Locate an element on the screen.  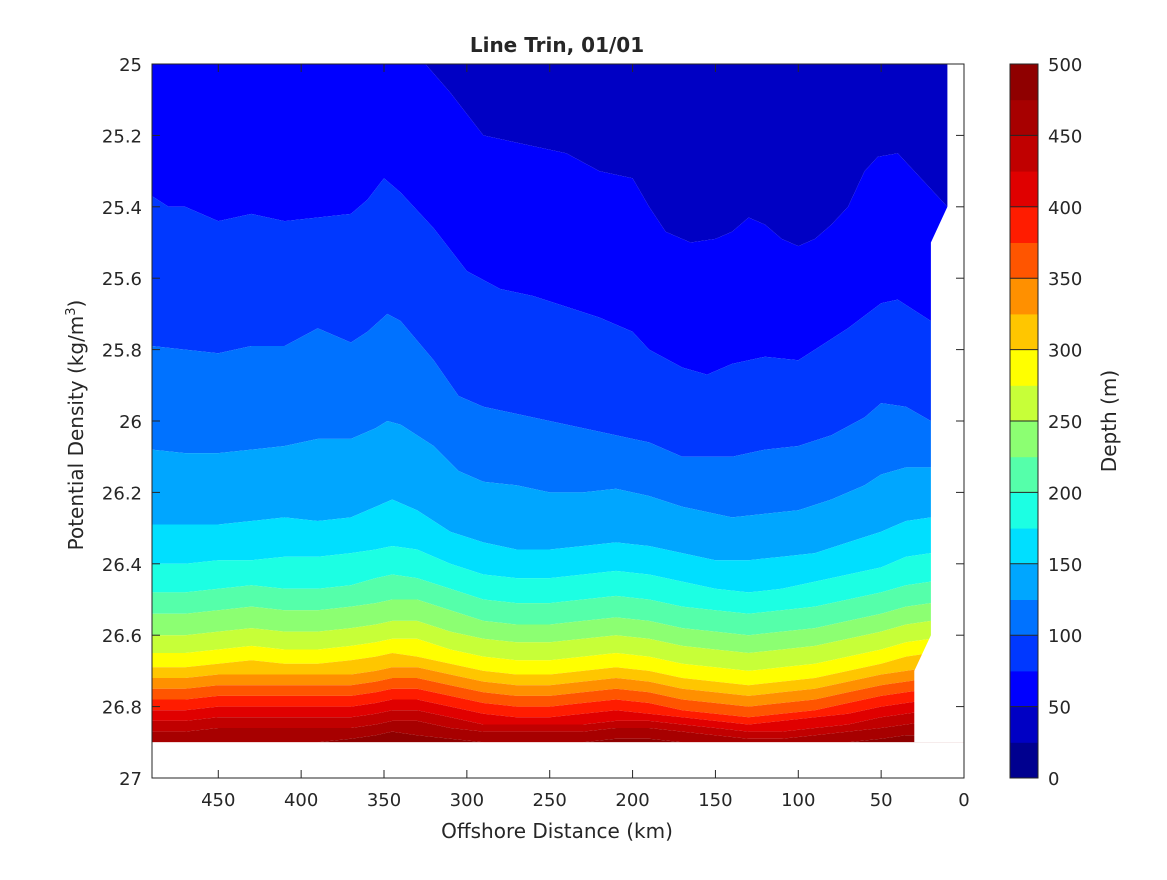
x-tick-label: 0 is located at coordinates (963, 800).